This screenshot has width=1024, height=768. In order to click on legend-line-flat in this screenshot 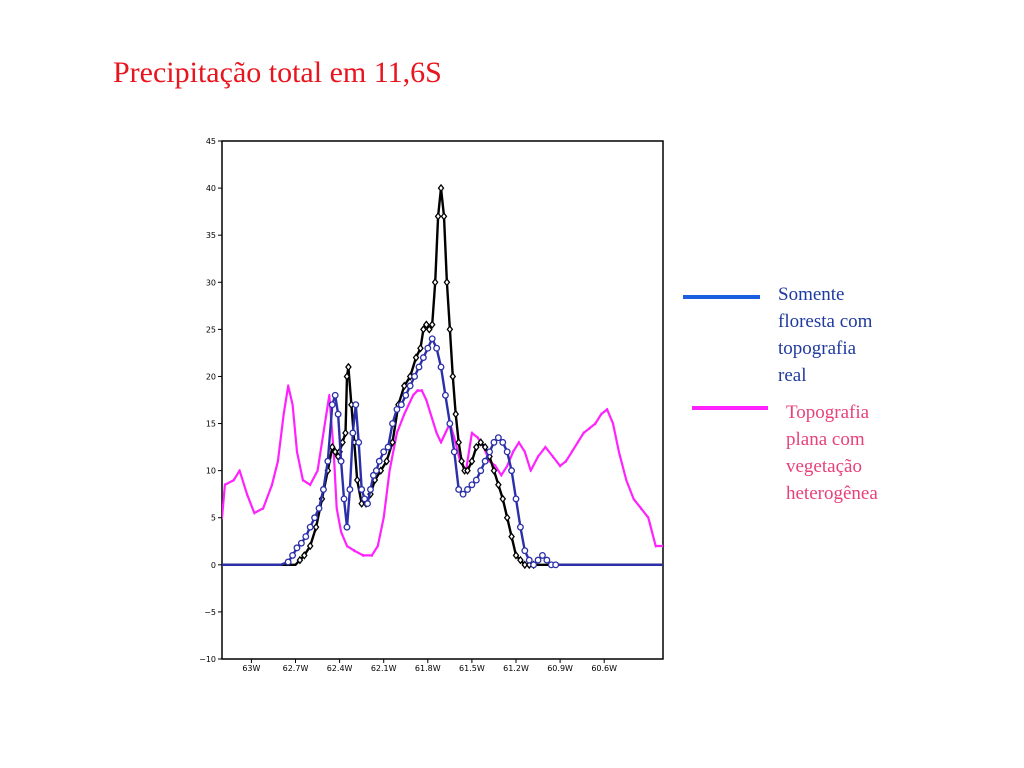, I will do `click(730, 408)`.